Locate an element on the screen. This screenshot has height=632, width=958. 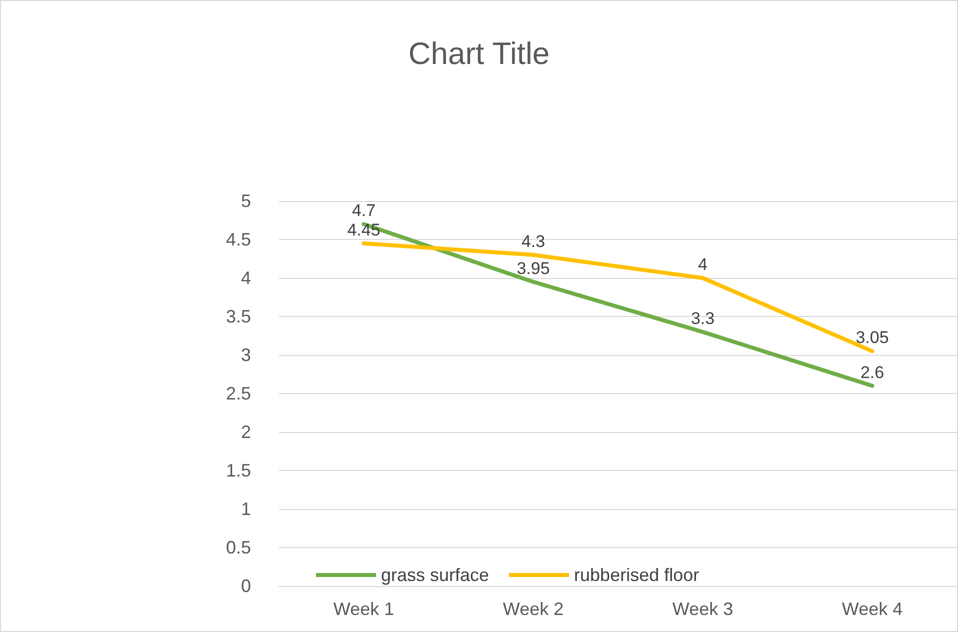
y-tick-label: 4 is located at coordinates (245, 278).